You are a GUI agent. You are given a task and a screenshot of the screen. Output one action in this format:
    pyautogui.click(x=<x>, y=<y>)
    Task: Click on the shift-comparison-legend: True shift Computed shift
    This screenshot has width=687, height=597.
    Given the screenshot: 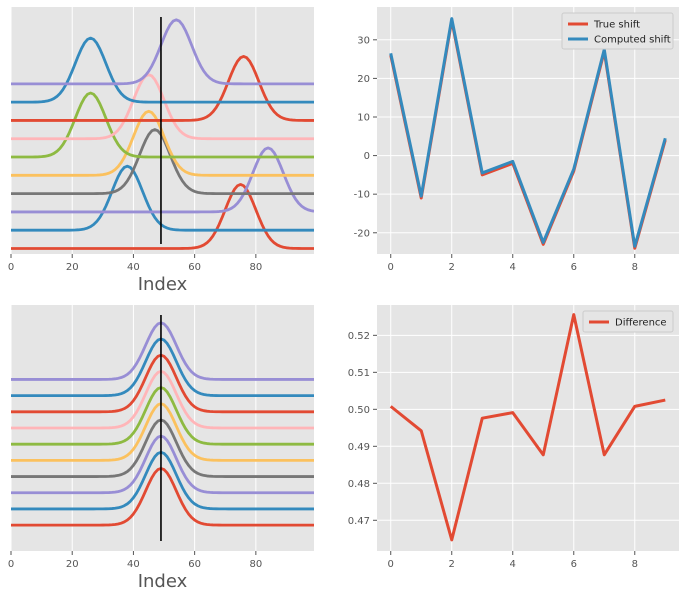 What is the action you would take?
    pyautogui.click(x=617, y=31)
    